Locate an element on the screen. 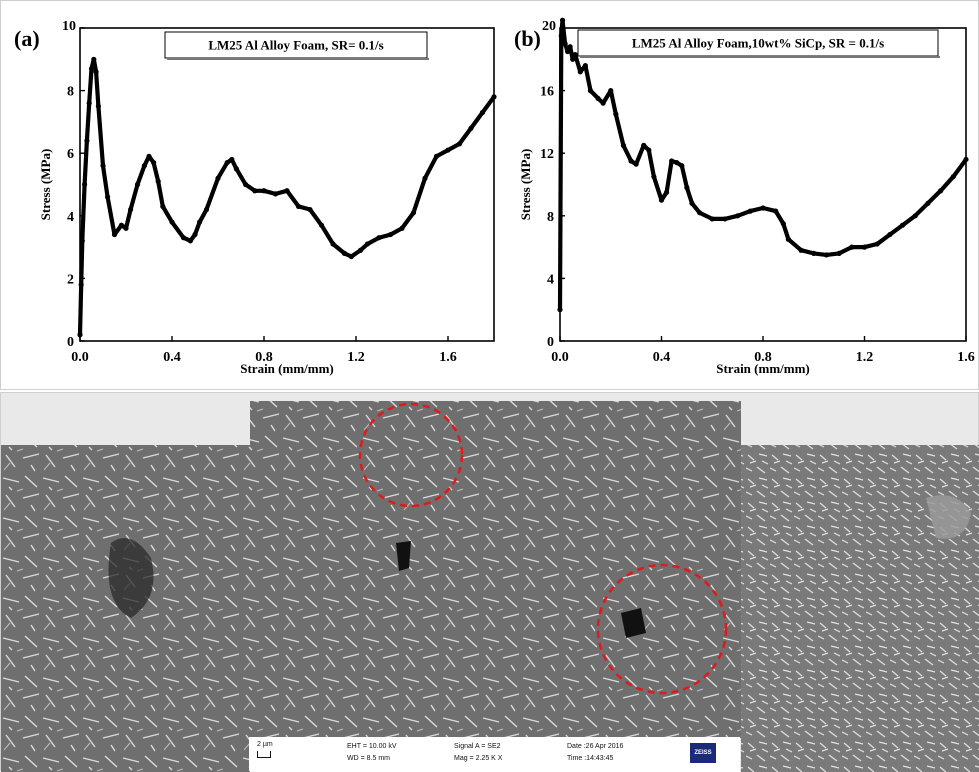 This screenshot has height=772, width=979. highlight-circle-top is located at coordinates (411, 455).